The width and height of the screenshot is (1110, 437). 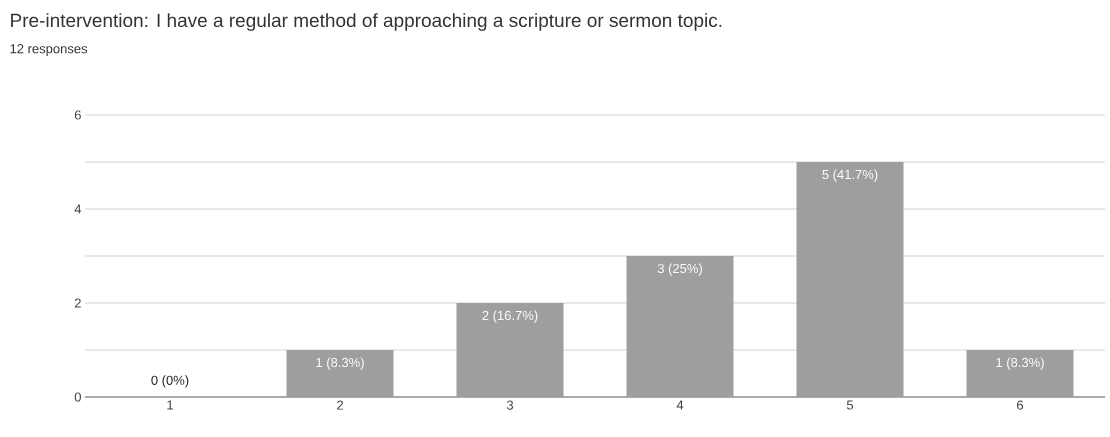 What do you see at coordinates (340, 405) in the screenshot?
I see `x-tick-label: 2` at bounding box center [340, 405].